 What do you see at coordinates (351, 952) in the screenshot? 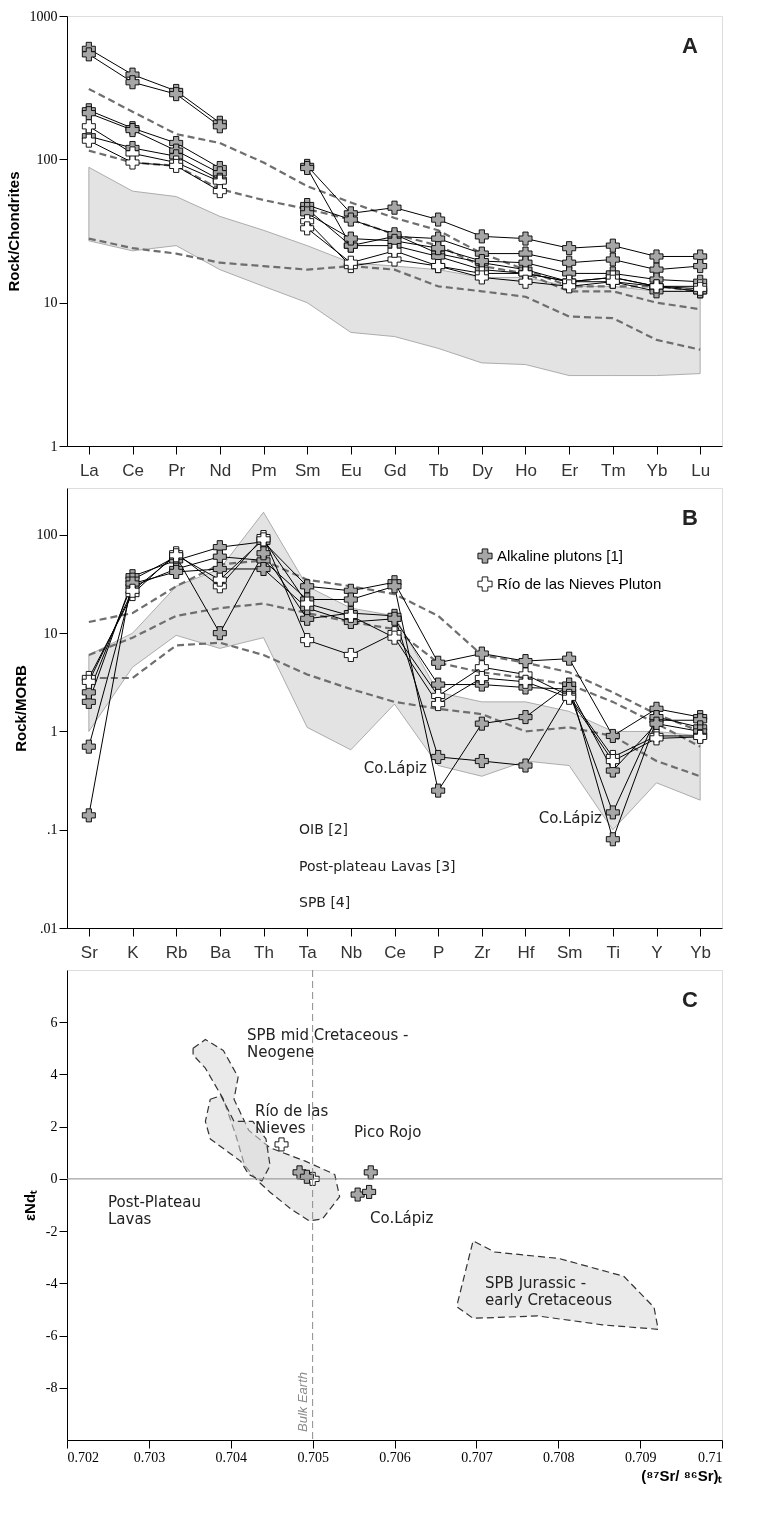
I see `x-tick-label: Nb` at bounding box center [351, 952].